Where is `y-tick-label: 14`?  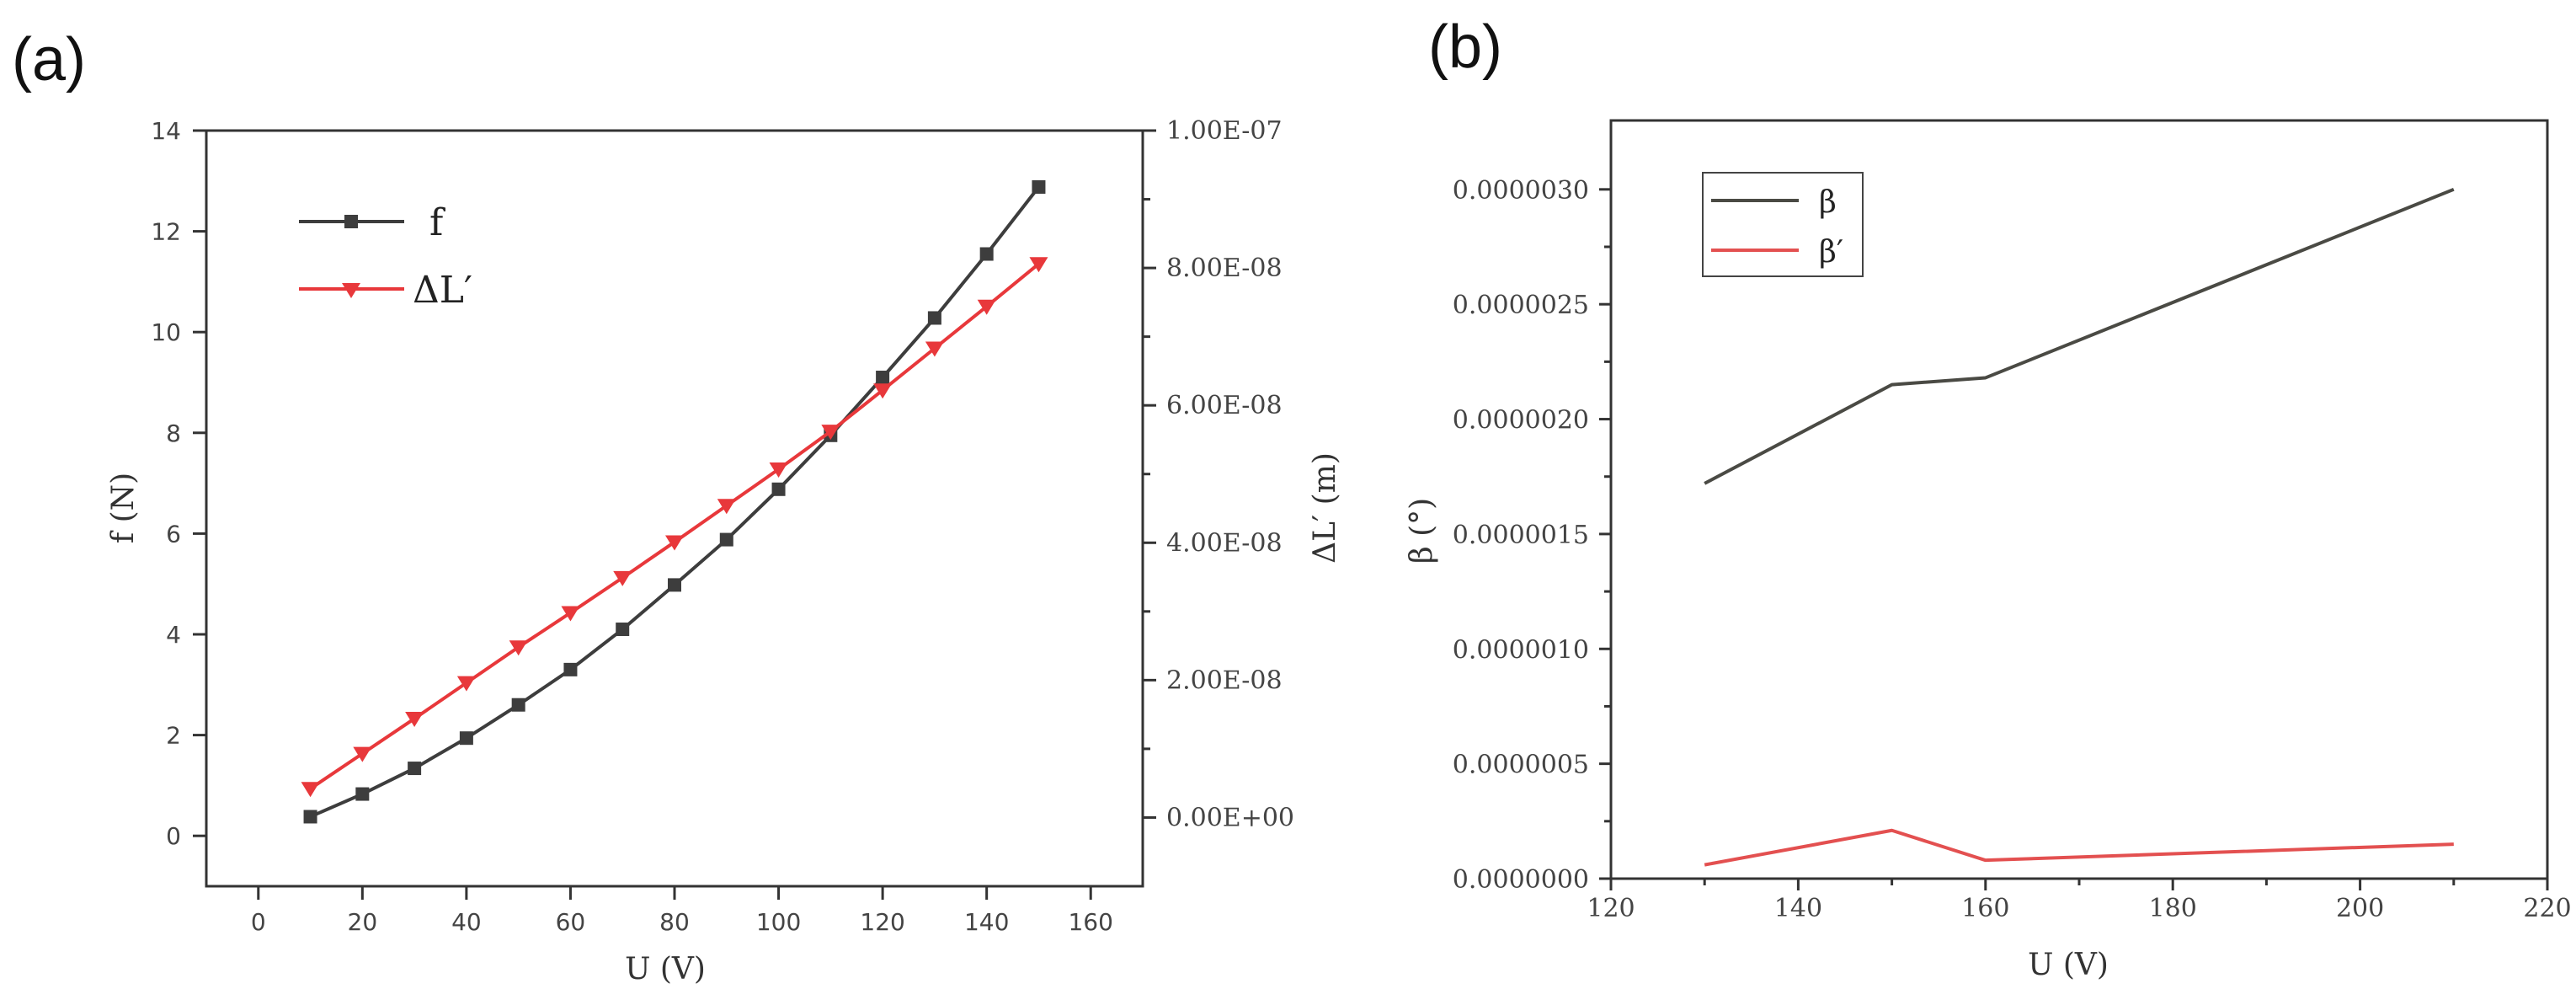 y-tick-label: 14 is located at coordinates (166, 131).